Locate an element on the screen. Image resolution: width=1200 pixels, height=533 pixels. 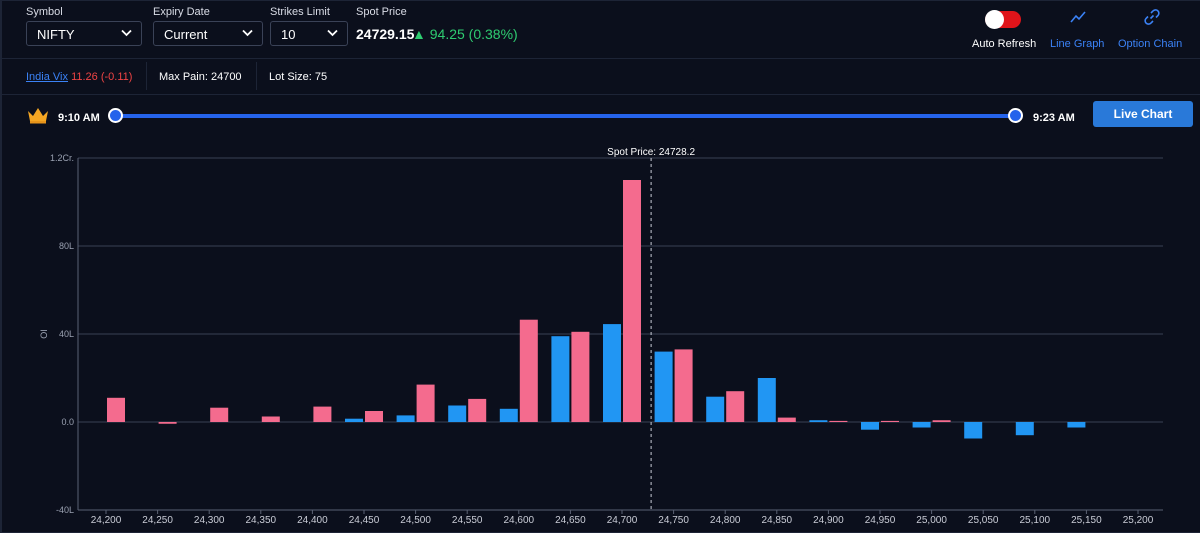
strikes-label: Strikes Limit is located at coordinates (300, 12).